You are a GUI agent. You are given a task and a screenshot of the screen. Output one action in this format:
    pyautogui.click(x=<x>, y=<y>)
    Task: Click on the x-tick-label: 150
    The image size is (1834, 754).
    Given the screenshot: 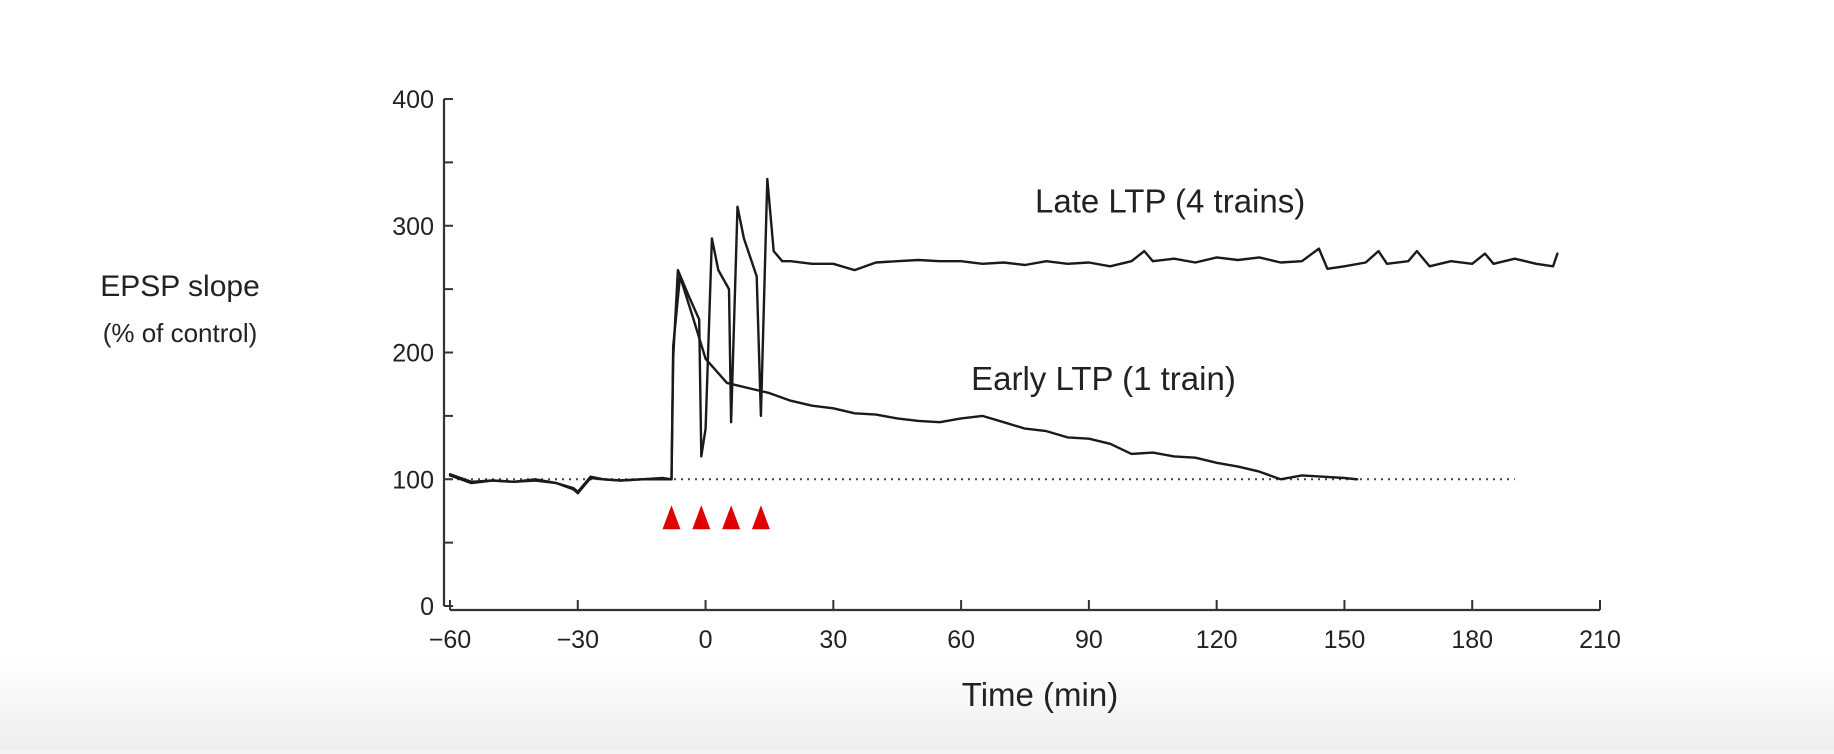 What is the action you would take?
    pyautogui.click(x=1345, y=640)
    